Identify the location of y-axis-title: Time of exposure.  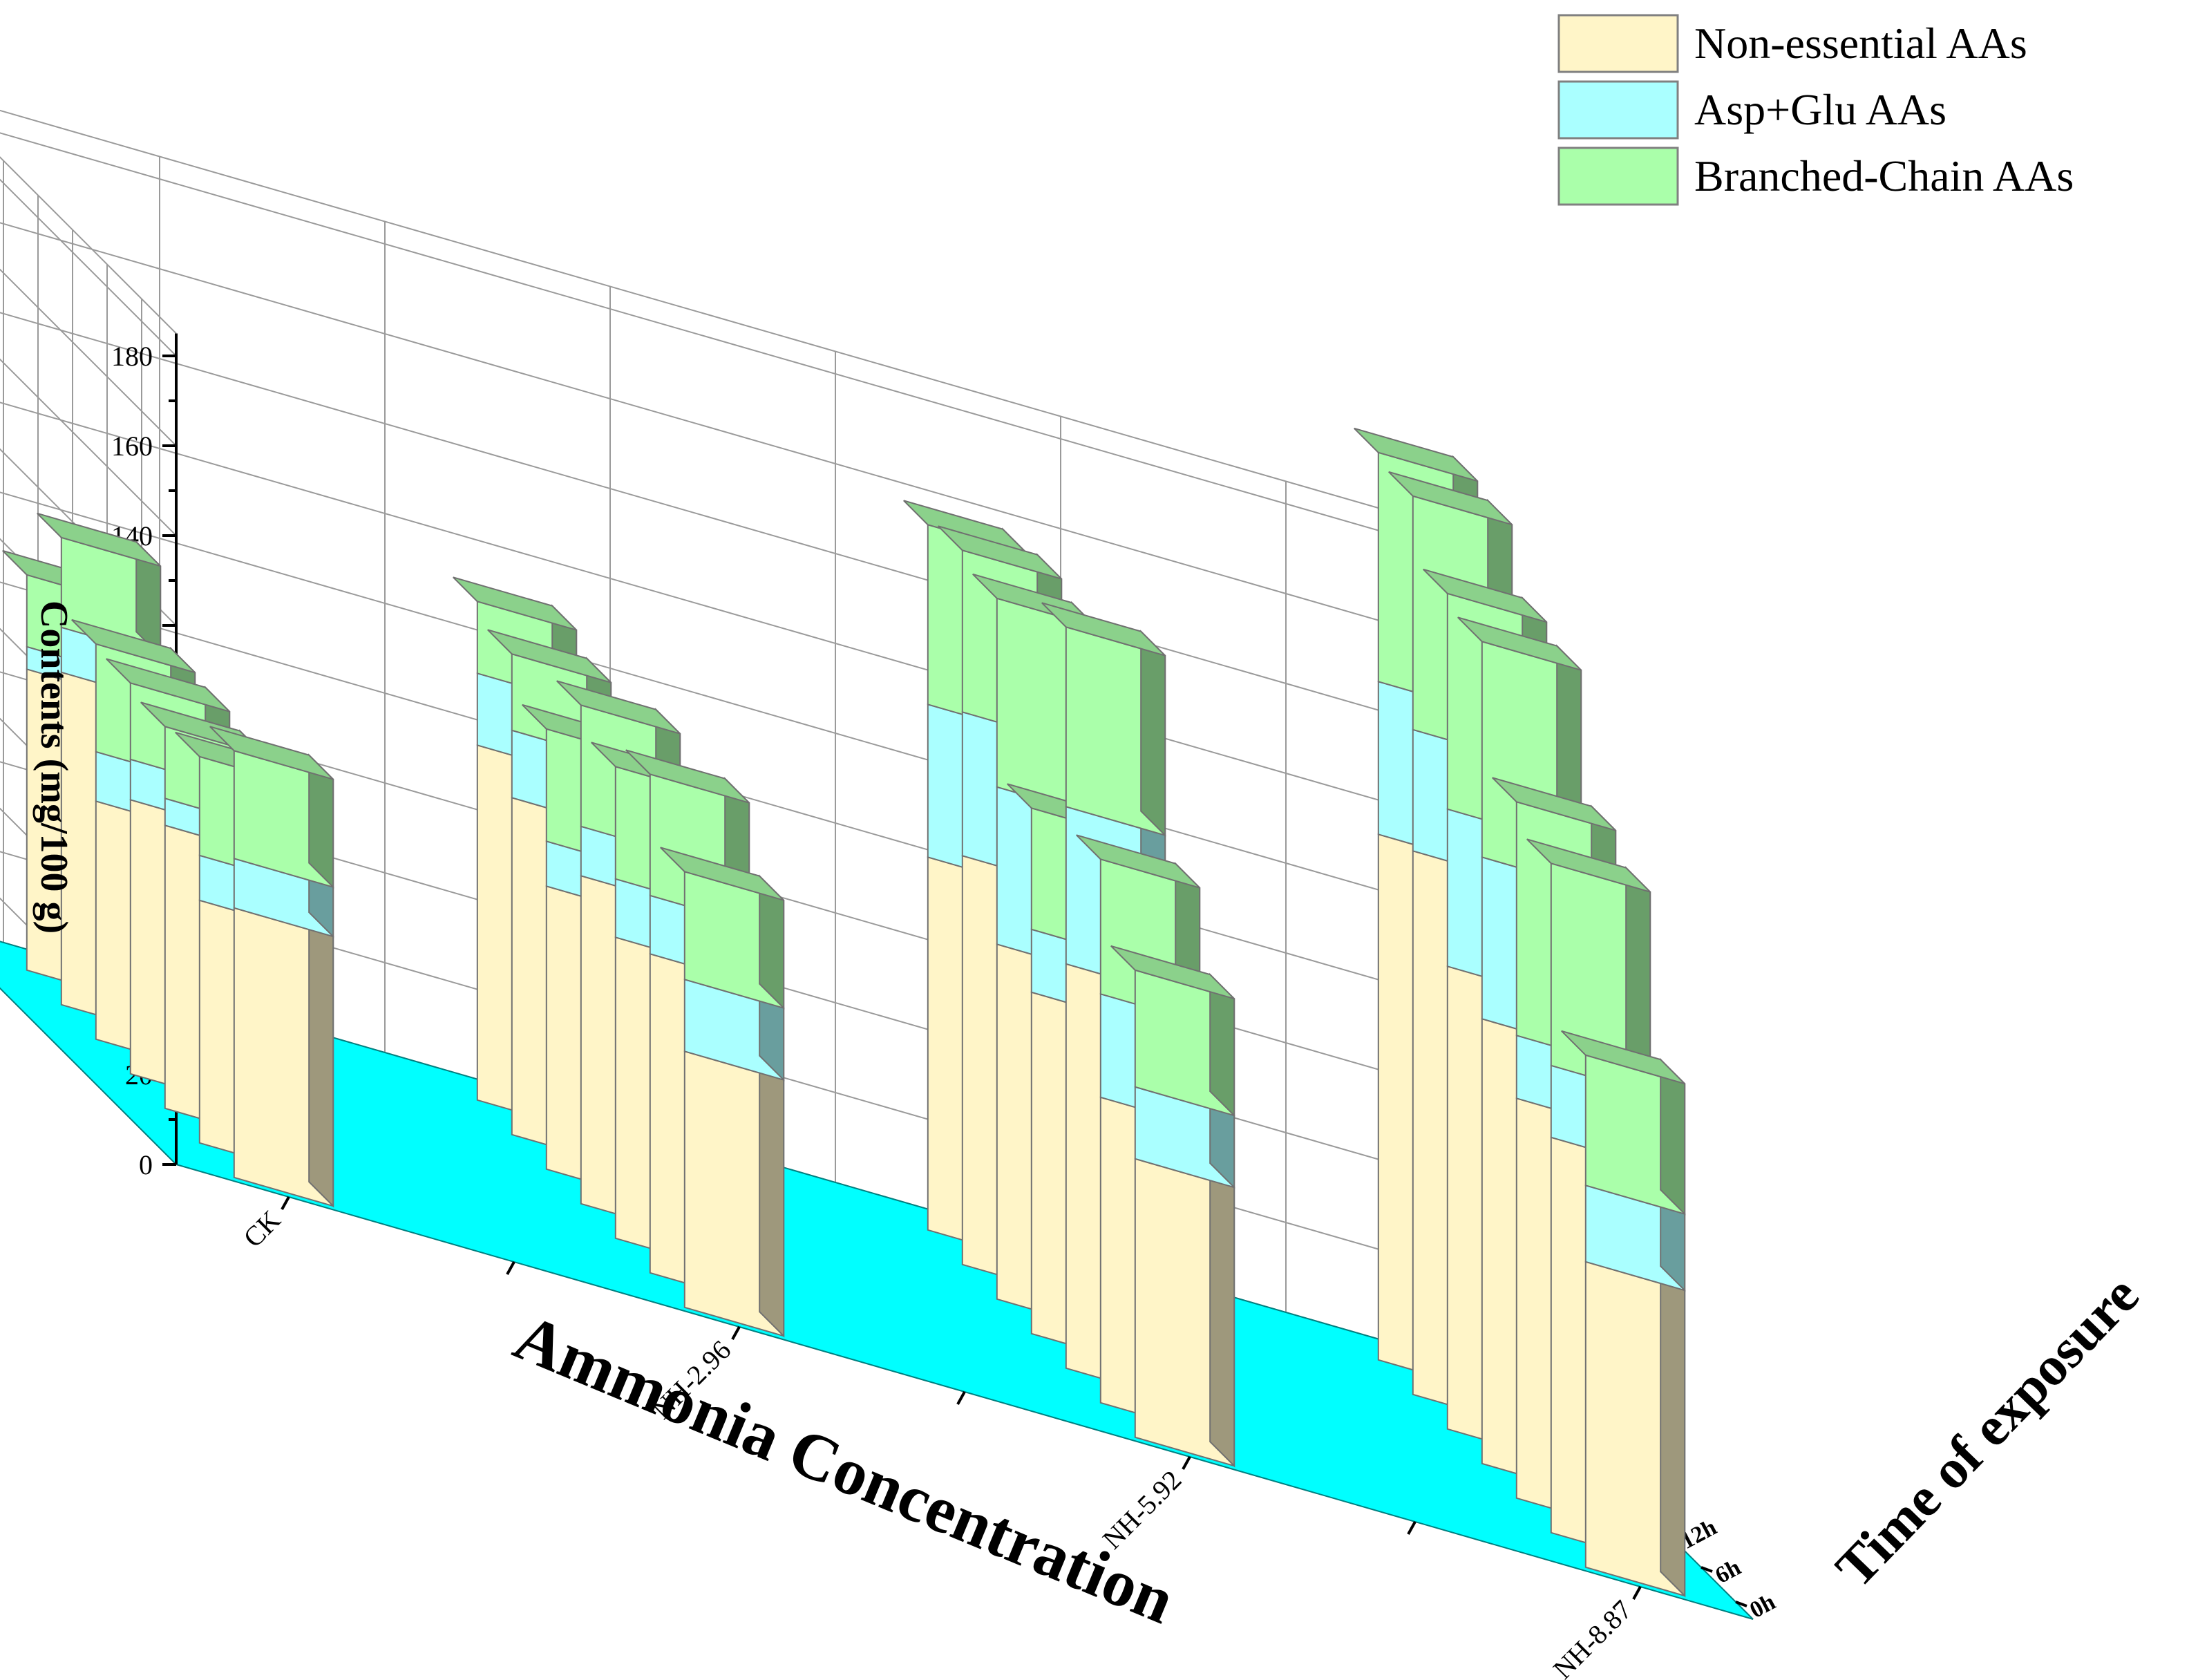
(1987, 1432).